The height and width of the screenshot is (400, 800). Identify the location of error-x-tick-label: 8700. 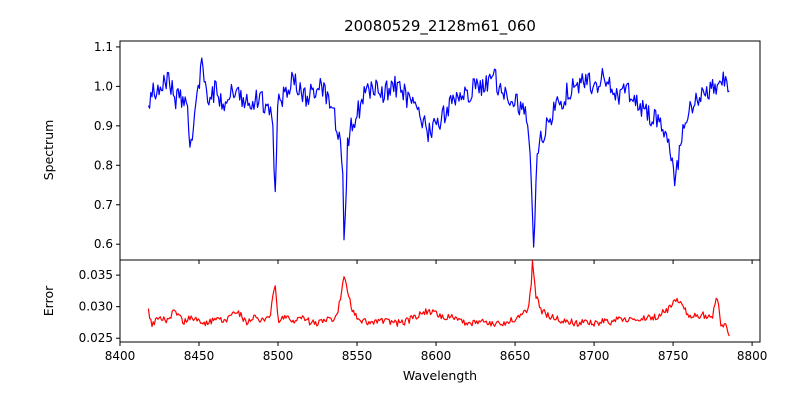
(594, 356).